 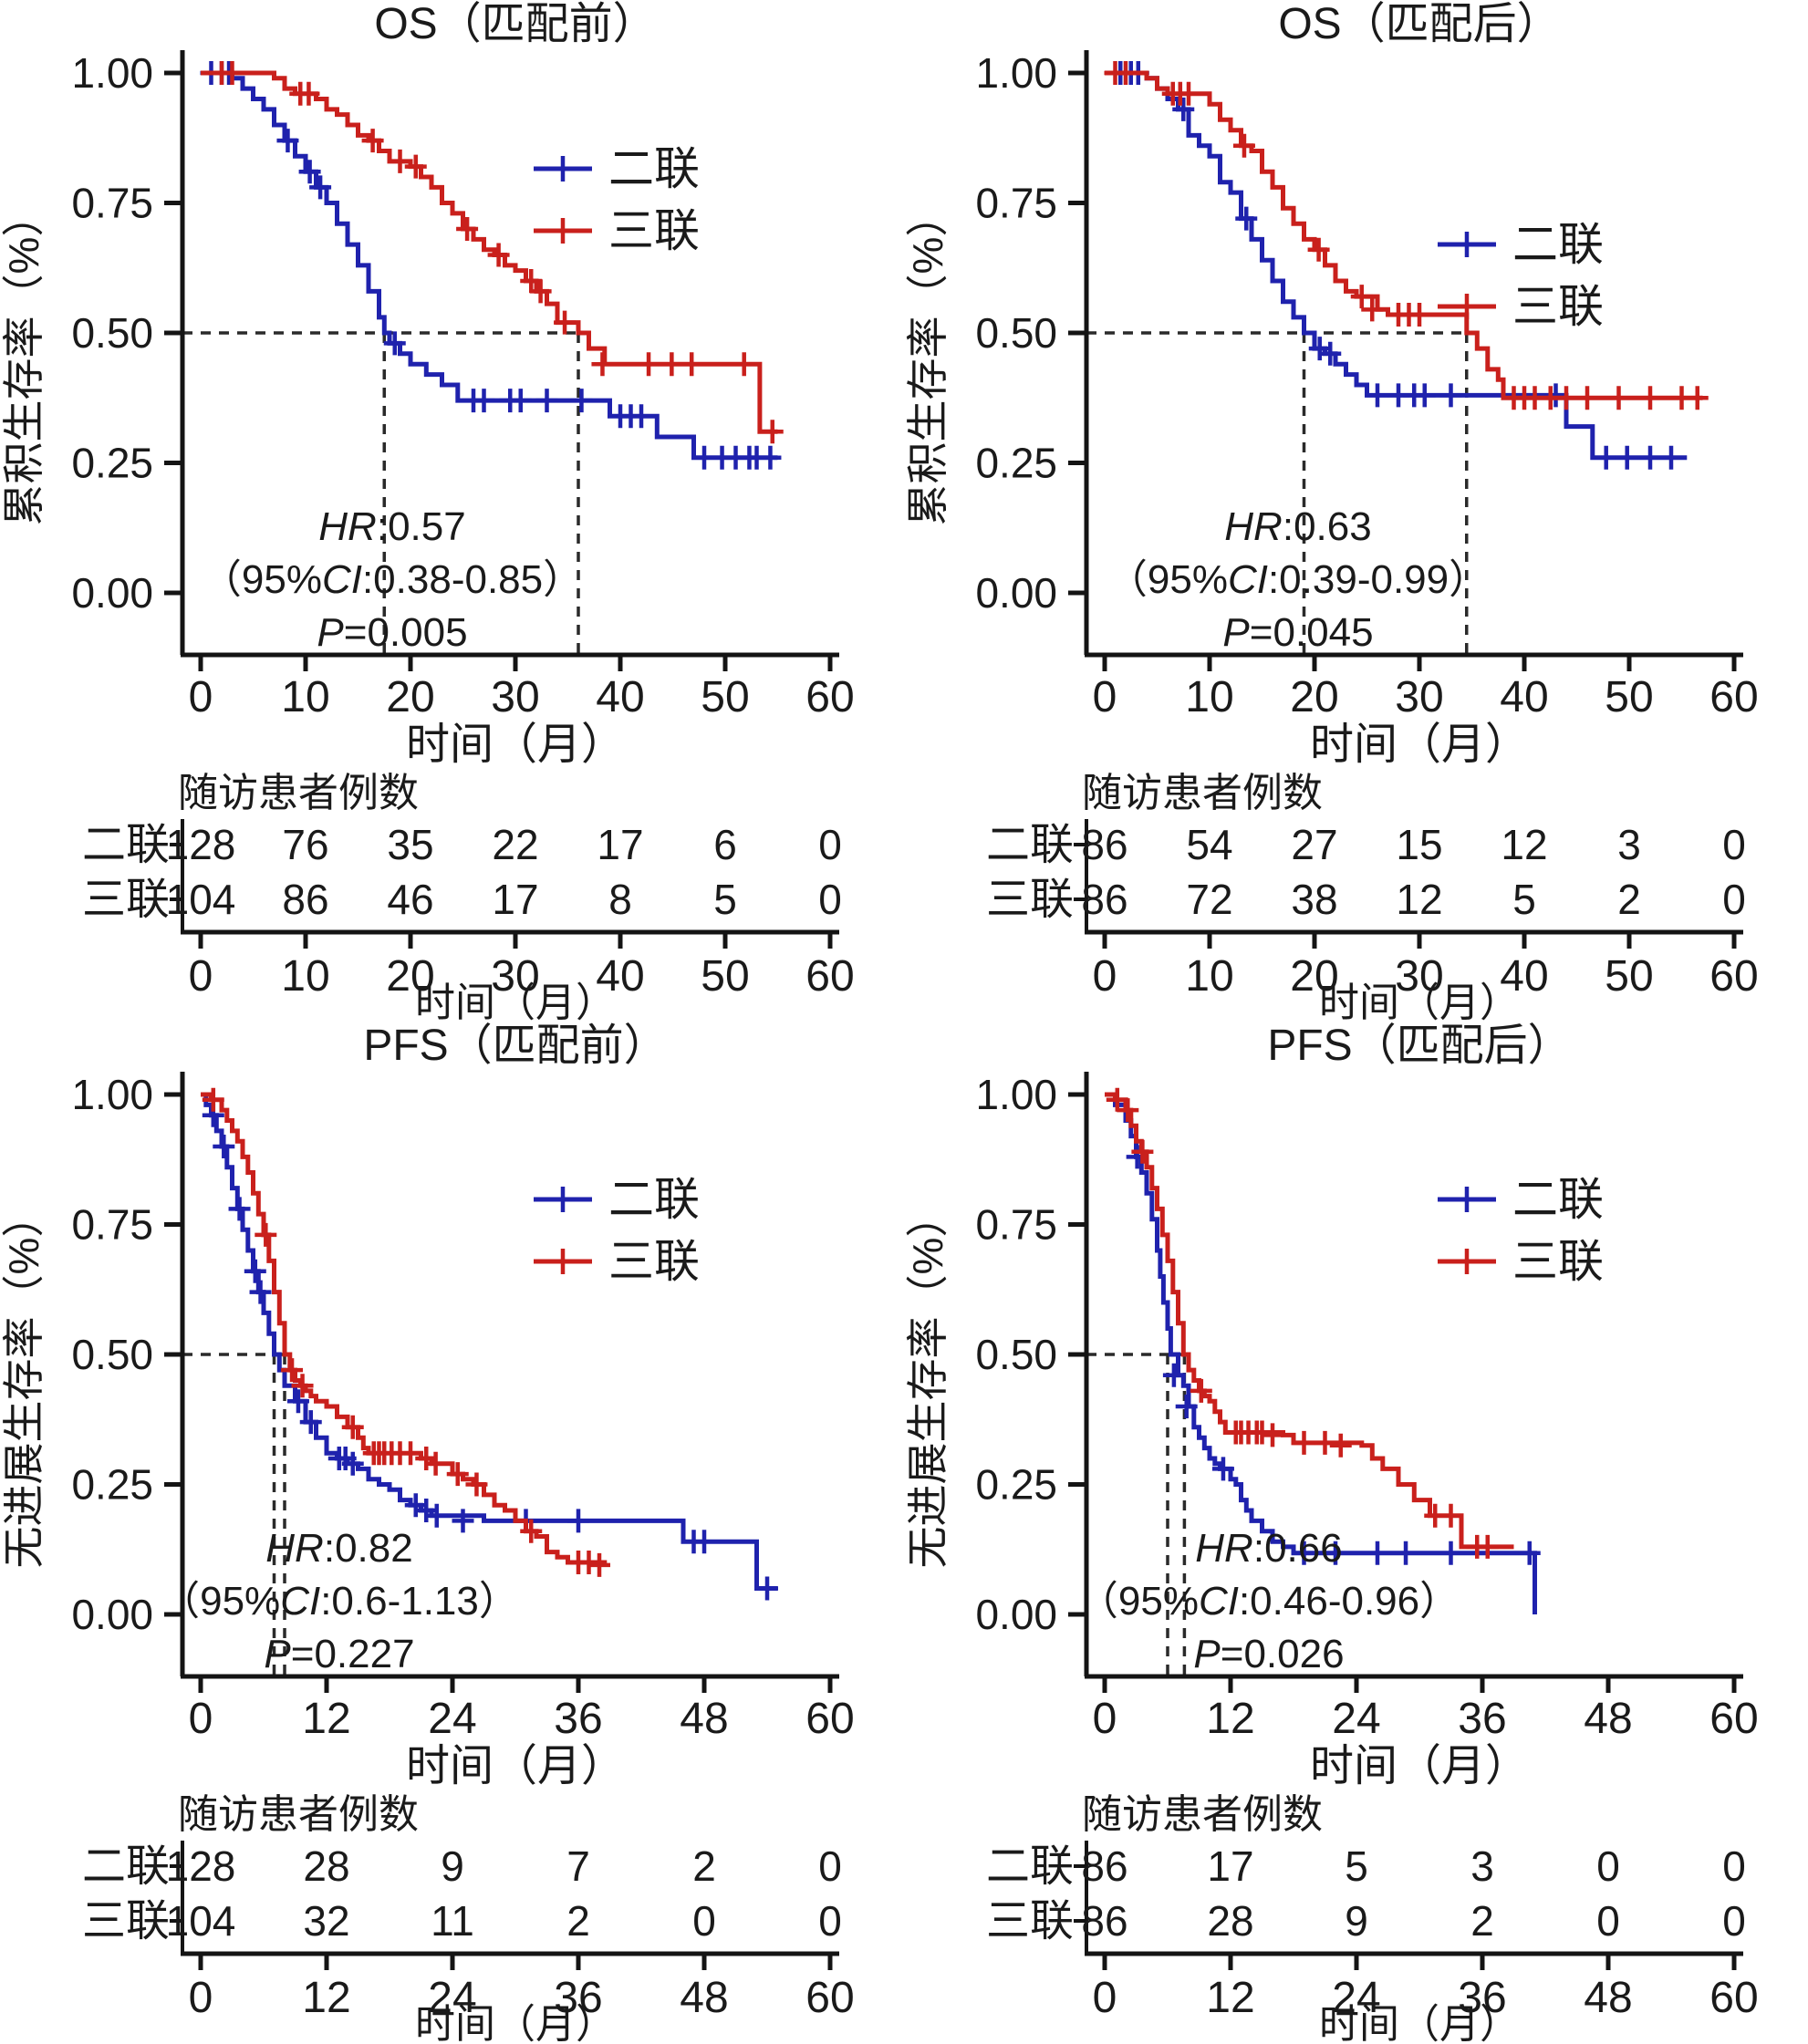 What do you see at coordinates (1314, 697) in the screenshot?
I see `x-tick-label: 20` at bounding box center [1314, 697].